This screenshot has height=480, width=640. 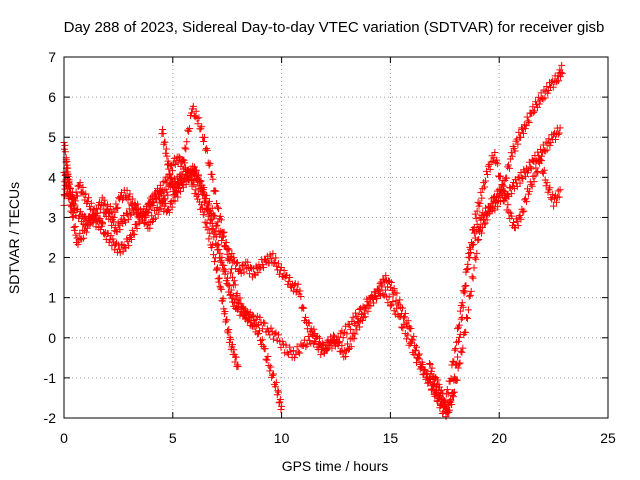 What do you see at coordinates (52, 258) in the screenshot?
I see `y-tick-label: 2` at bounding box center [52, 258].